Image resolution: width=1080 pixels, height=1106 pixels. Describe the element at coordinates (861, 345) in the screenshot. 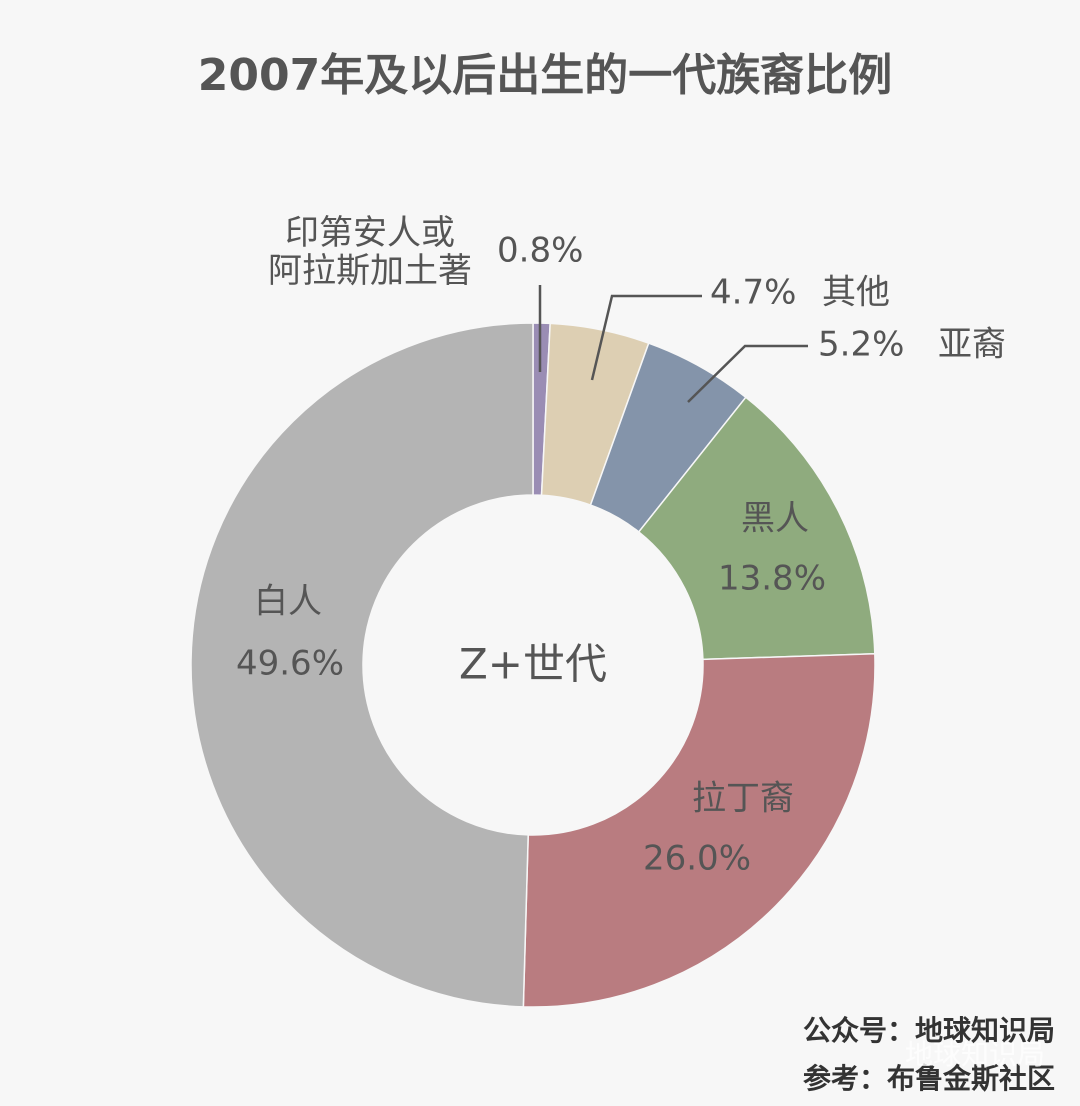

I see `value-label: 5.2%` at that location.